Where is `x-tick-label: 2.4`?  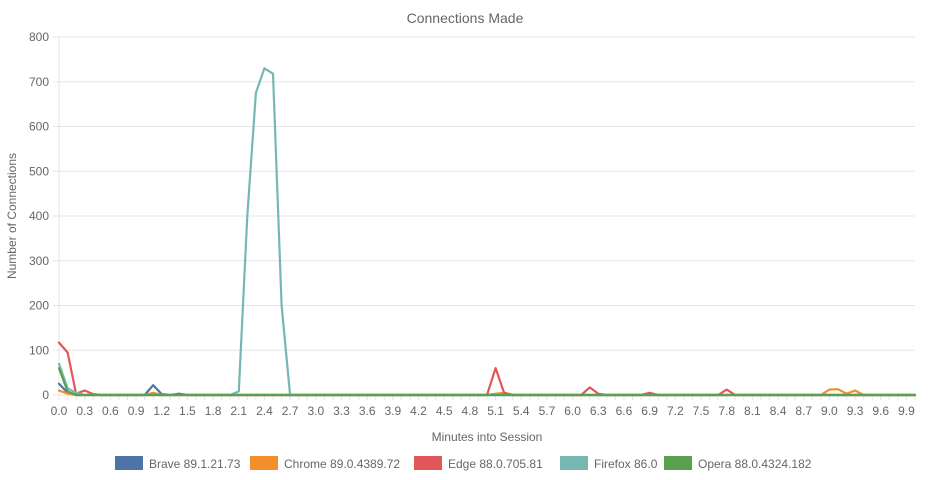
x-tick-label: 2.4 is located at coordinates (264, 411).